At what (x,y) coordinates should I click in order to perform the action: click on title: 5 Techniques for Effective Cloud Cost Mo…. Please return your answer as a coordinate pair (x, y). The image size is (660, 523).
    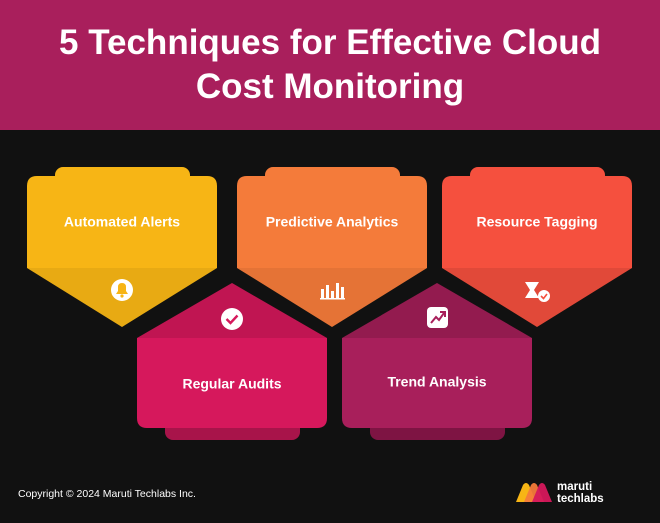
    Looking at the image, I should click on (330, 64).